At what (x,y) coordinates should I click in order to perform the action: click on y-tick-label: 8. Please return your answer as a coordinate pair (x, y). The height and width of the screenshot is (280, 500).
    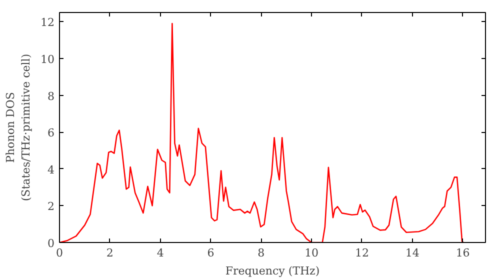
    Looking at the image, I should click on (51, 96).